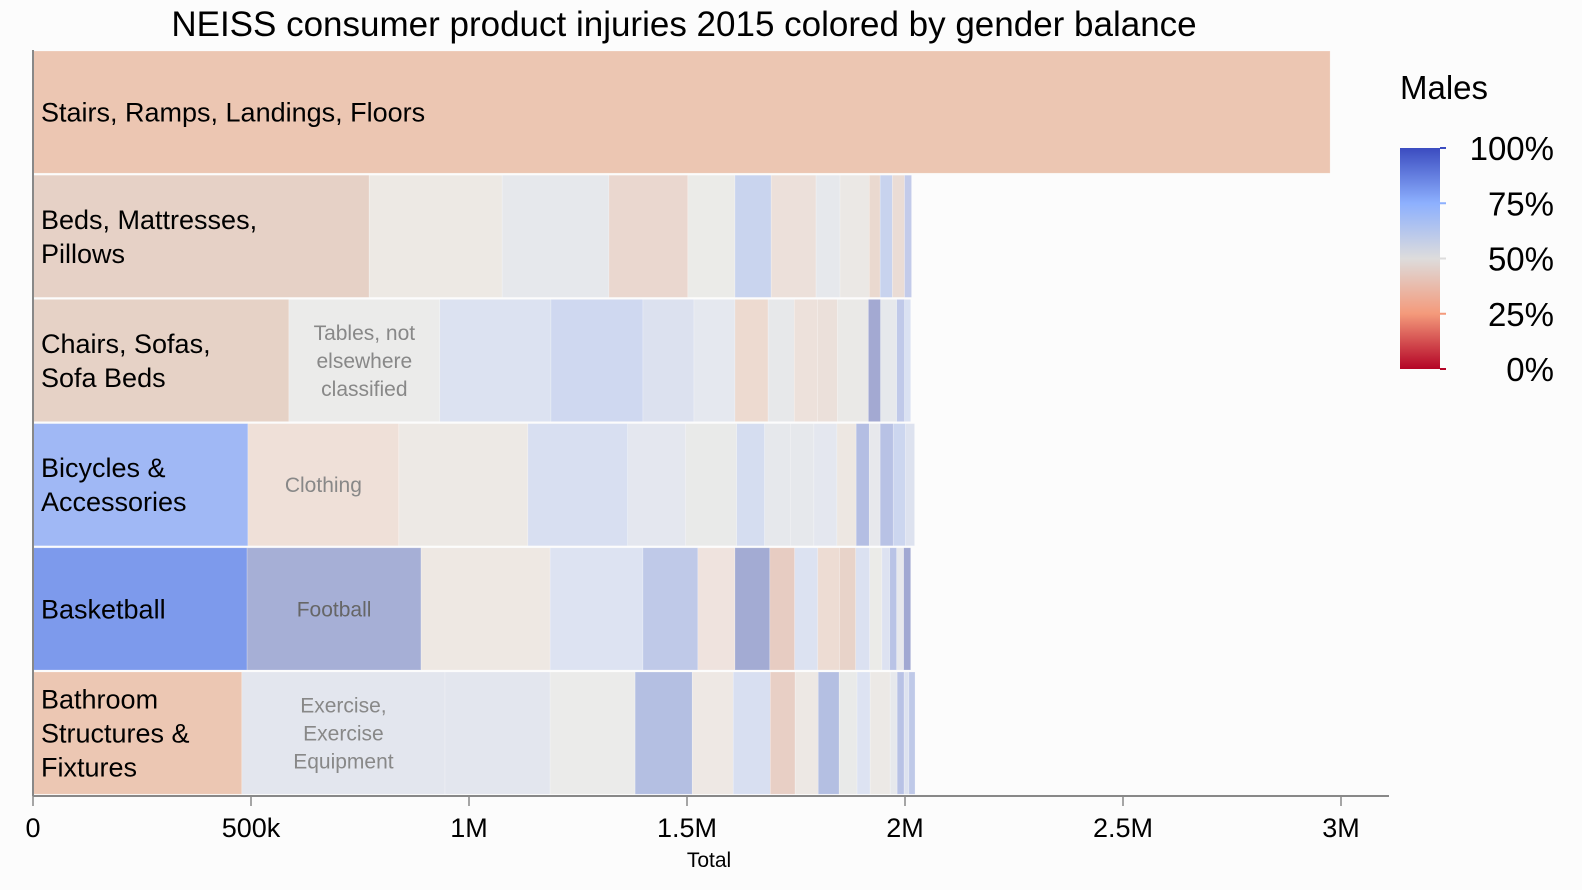  Describe the element at coordinates (1530, 369) in the screenshot. I see `legend-tick-label: 0%` at that location.